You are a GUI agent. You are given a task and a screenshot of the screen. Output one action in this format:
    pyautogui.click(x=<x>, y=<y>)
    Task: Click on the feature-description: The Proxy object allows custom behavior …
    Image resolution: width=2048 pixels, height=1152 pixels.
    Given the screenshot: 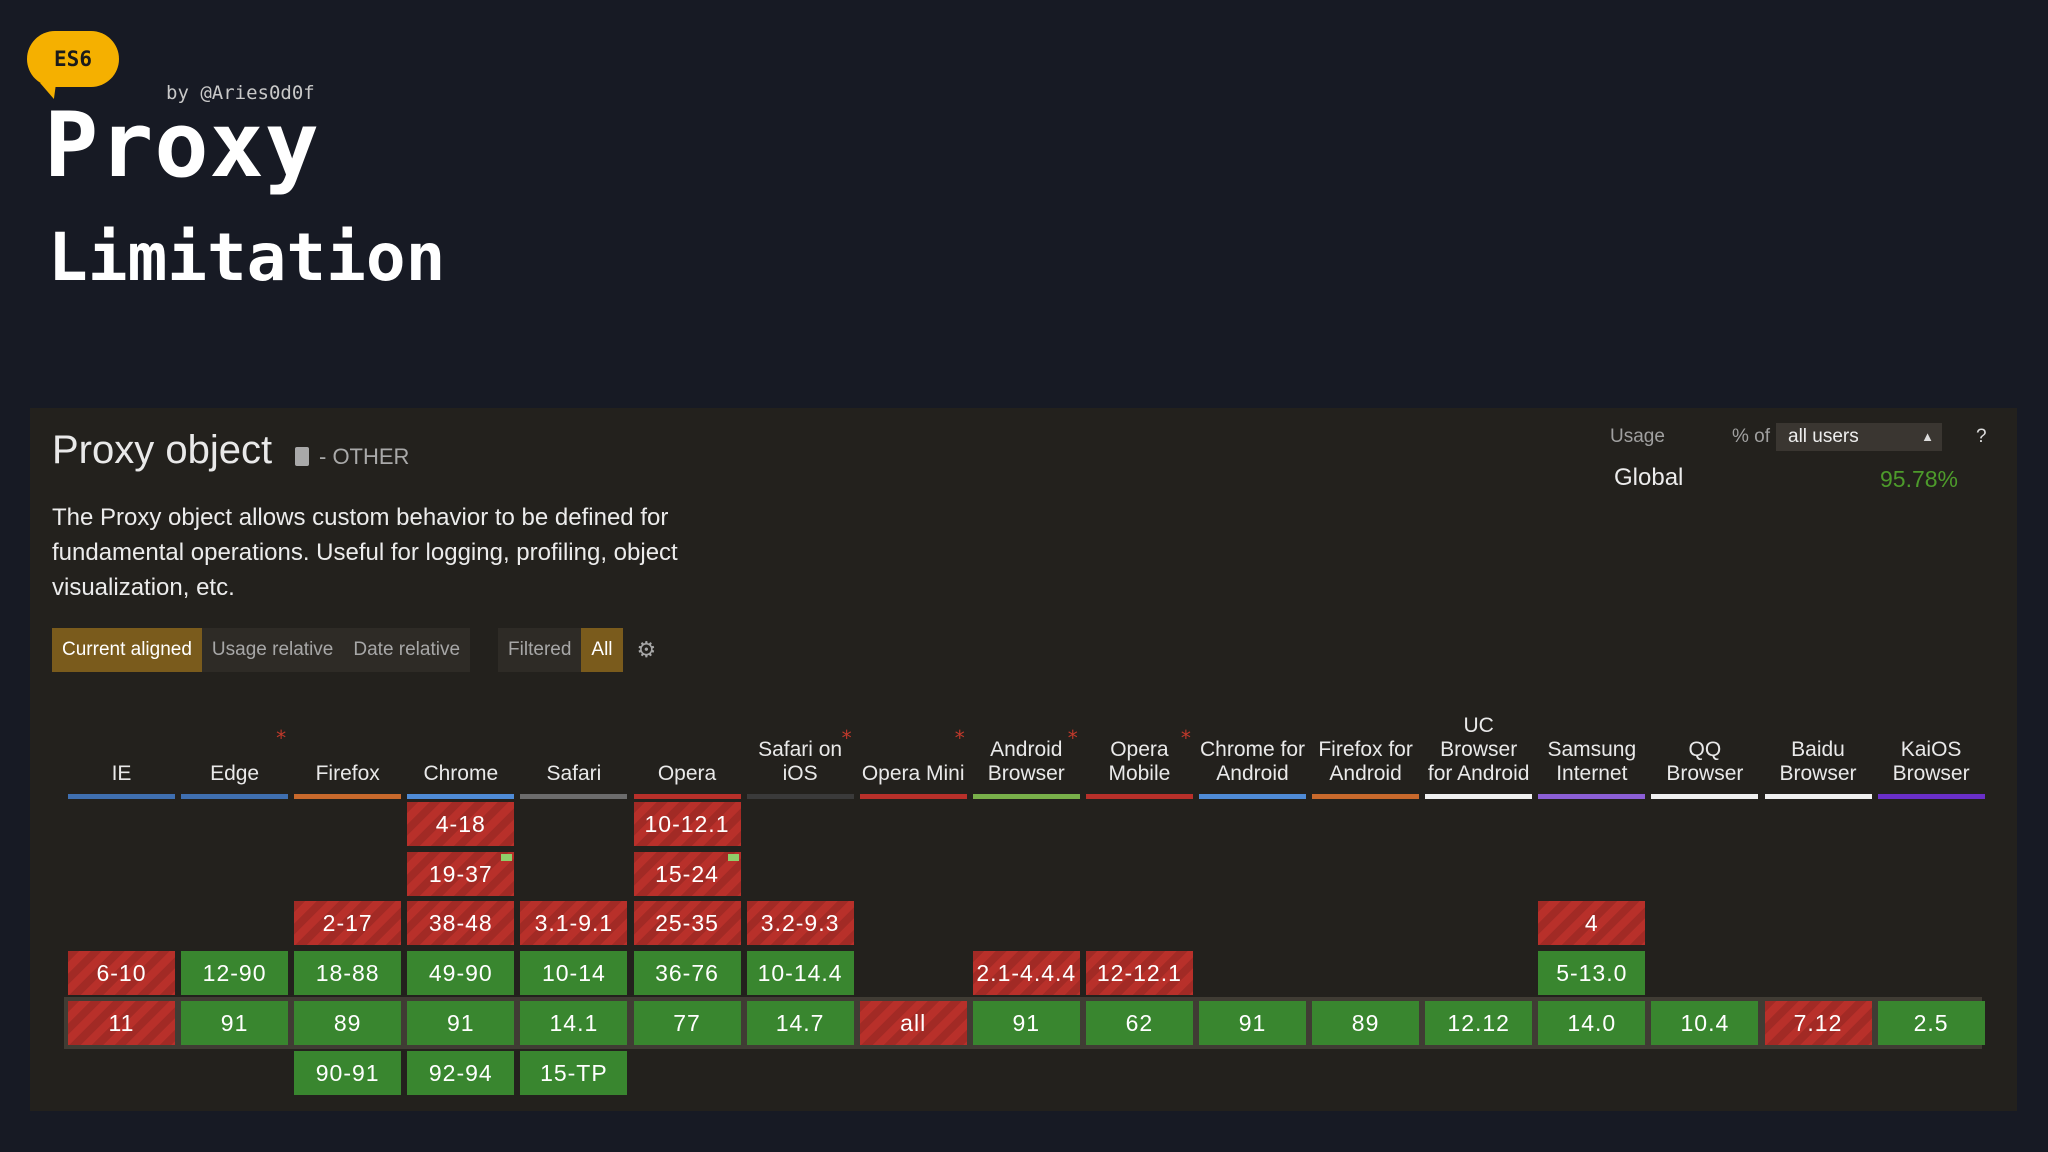 What is the action you would take?
    pyautogui.click(x=365, y=552)
    